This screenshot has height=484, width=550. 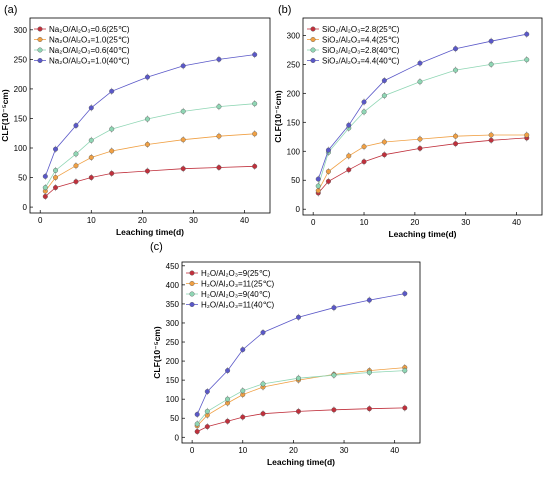 What do you see at coordinates (244, 220) in the screenshot?
I see `x-tick-label: 40` at bounding box center [244, 220].